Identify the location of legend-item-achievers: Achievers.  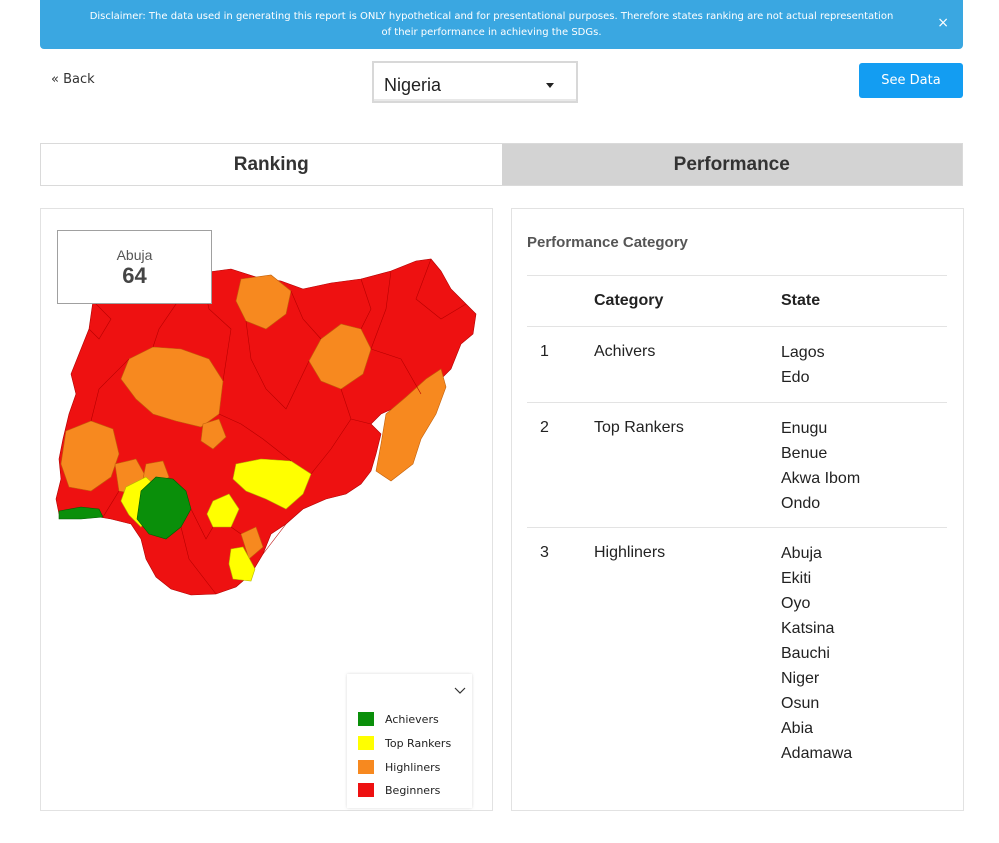
(398, 719).